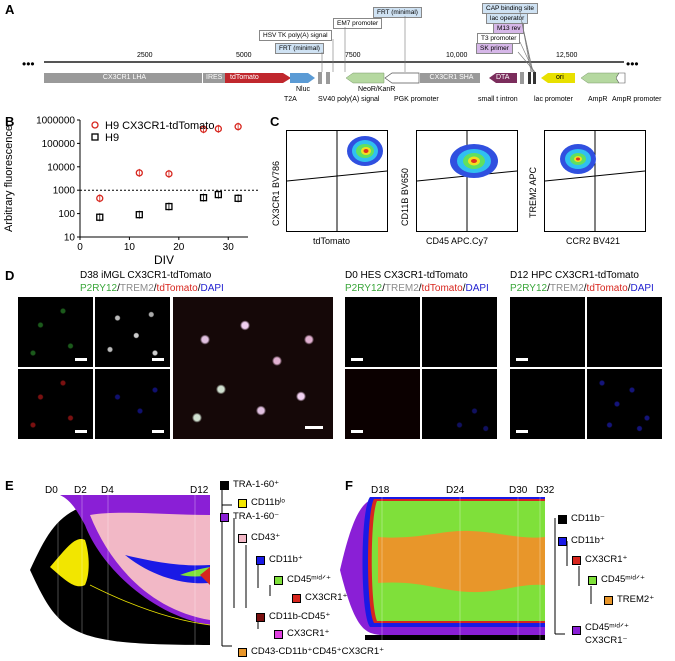 The image size is (675, 661). Describe the element at coordinates (459, 404) in the screenshot. I see `hes-dapi` at that location.